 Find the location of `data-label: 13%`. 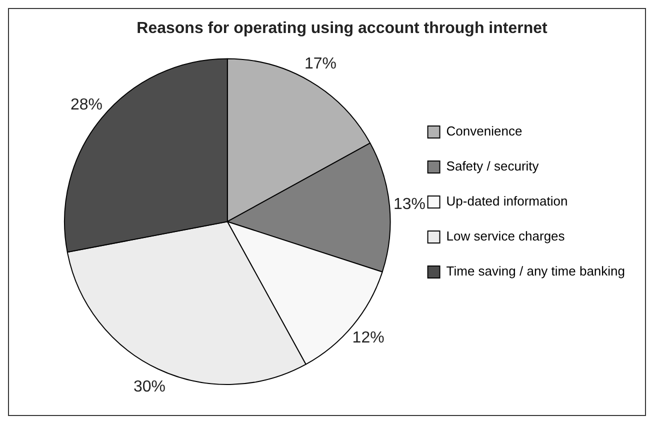

data-label: 13% is located at coordinates (409, 204).